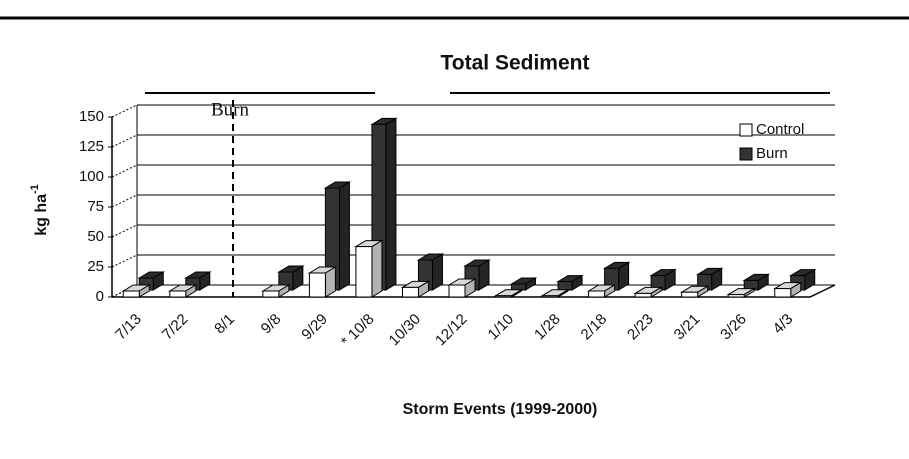 The image size is (909, 459). Describe the element at coordinates (358, 331) in the screenshot. I see `x-tick-label: * 10/8` at that location.